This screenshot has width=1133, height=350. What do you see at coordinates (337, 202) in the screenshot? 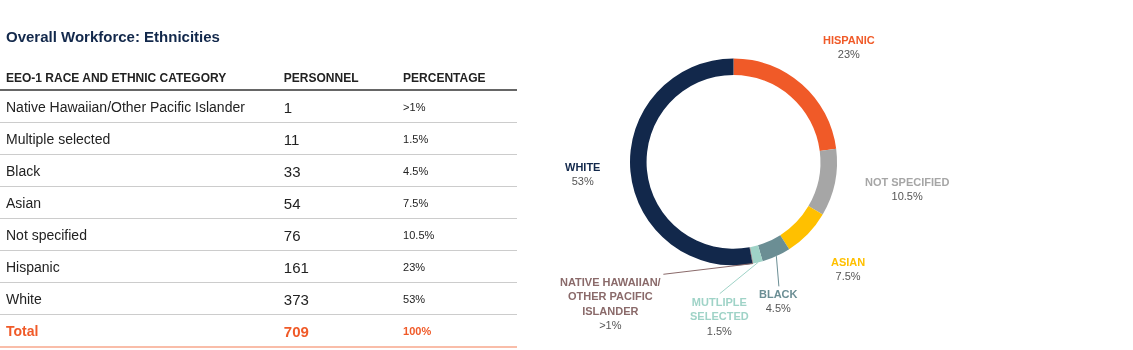
I see `text: 54` at bounding box center [337, 202].